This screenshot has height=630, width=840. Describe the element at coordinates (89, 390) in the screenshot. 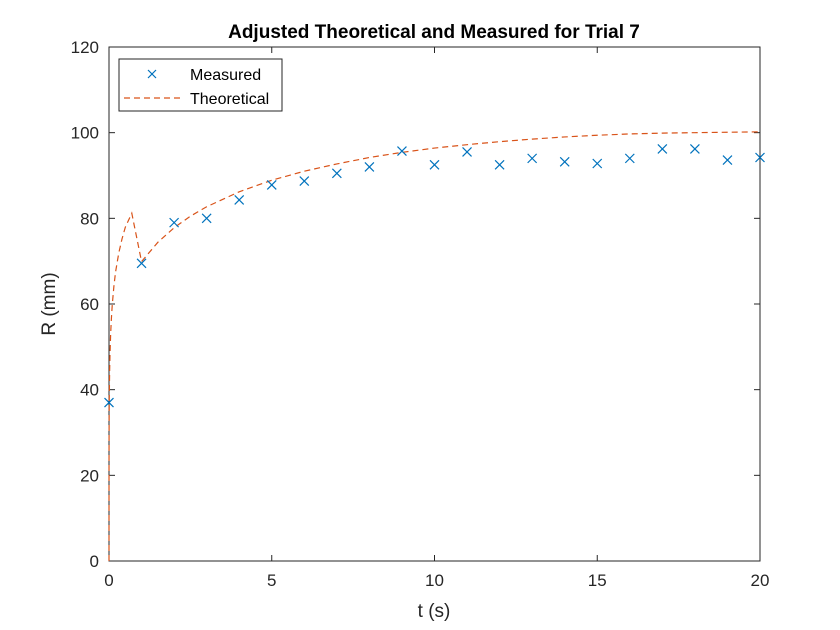

I see `y-tick-label: 40` at that location.